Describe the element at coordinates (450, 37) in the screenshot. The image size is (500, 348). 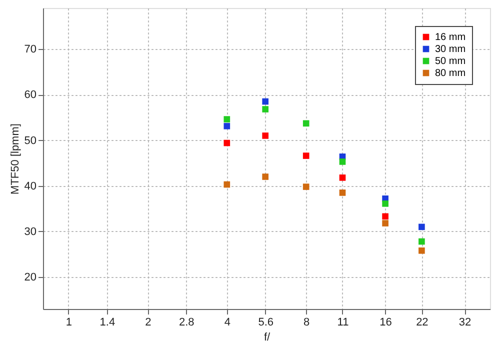
I see `legend-label: 16 mm` at that location.